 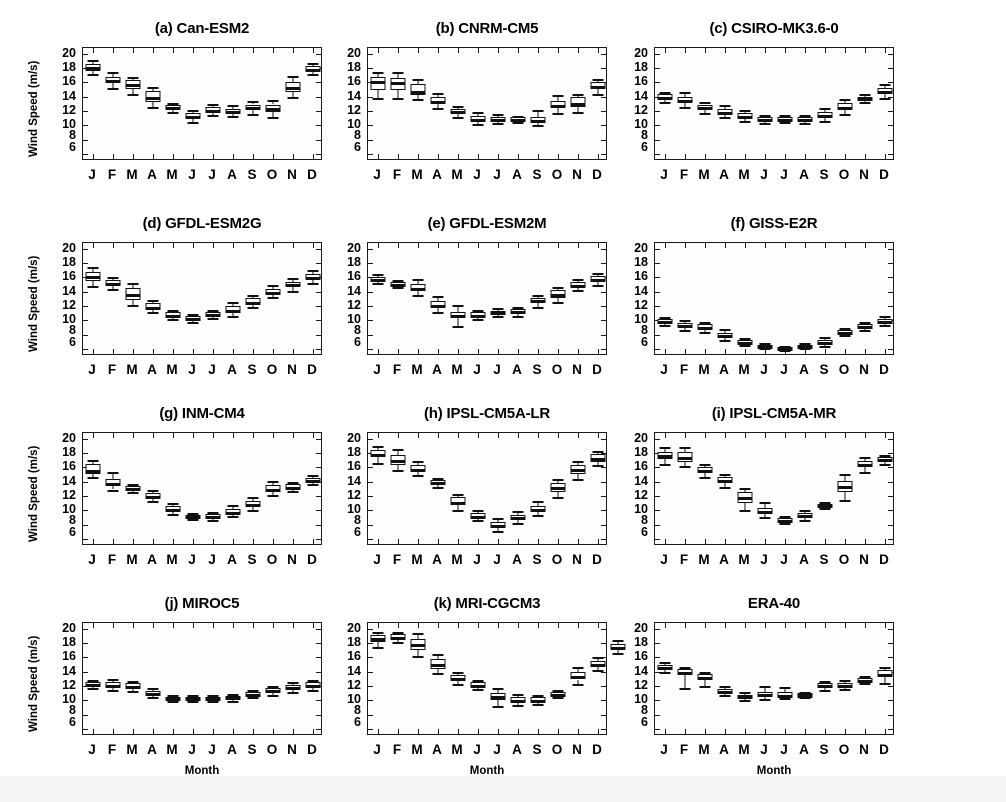 I want to click on panel-title: (j) MIROC5, so click(x=202, y=603).